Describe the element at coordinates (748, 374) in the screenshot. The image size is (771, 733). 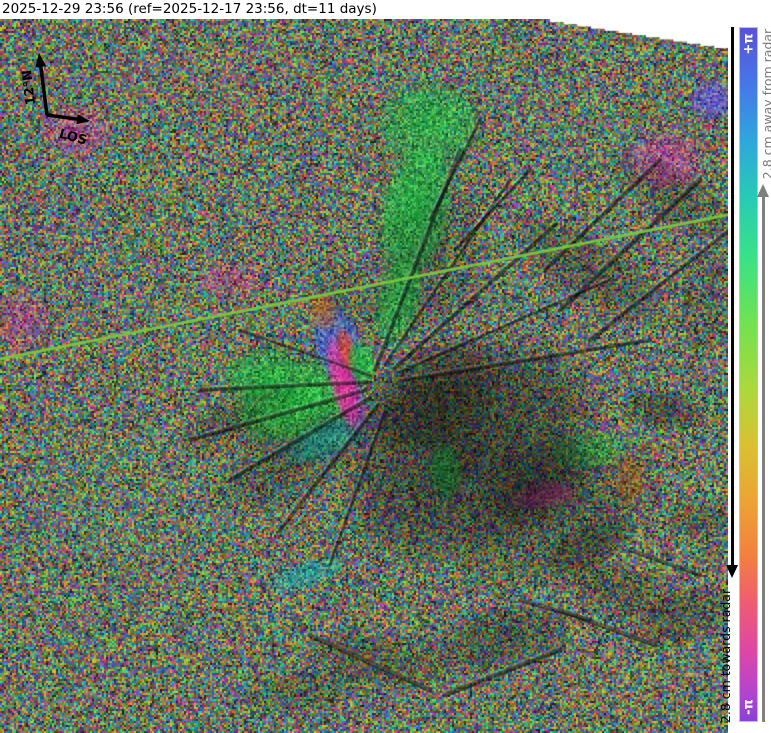
I see `phase-colorbar` at that location.